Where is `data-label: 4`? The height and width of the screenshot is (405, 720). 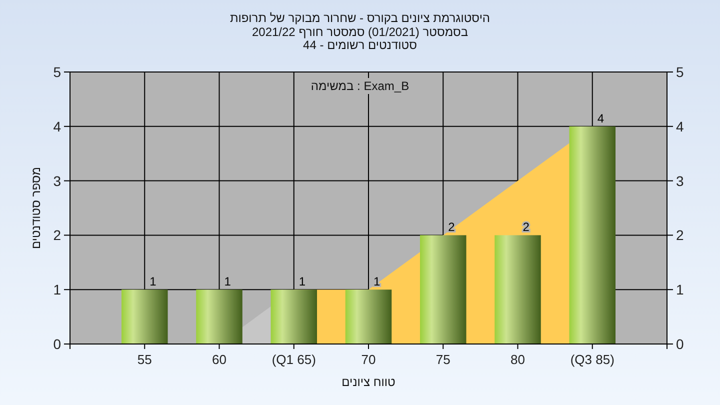
data-label: 4 is located at coordinates (600, 118).